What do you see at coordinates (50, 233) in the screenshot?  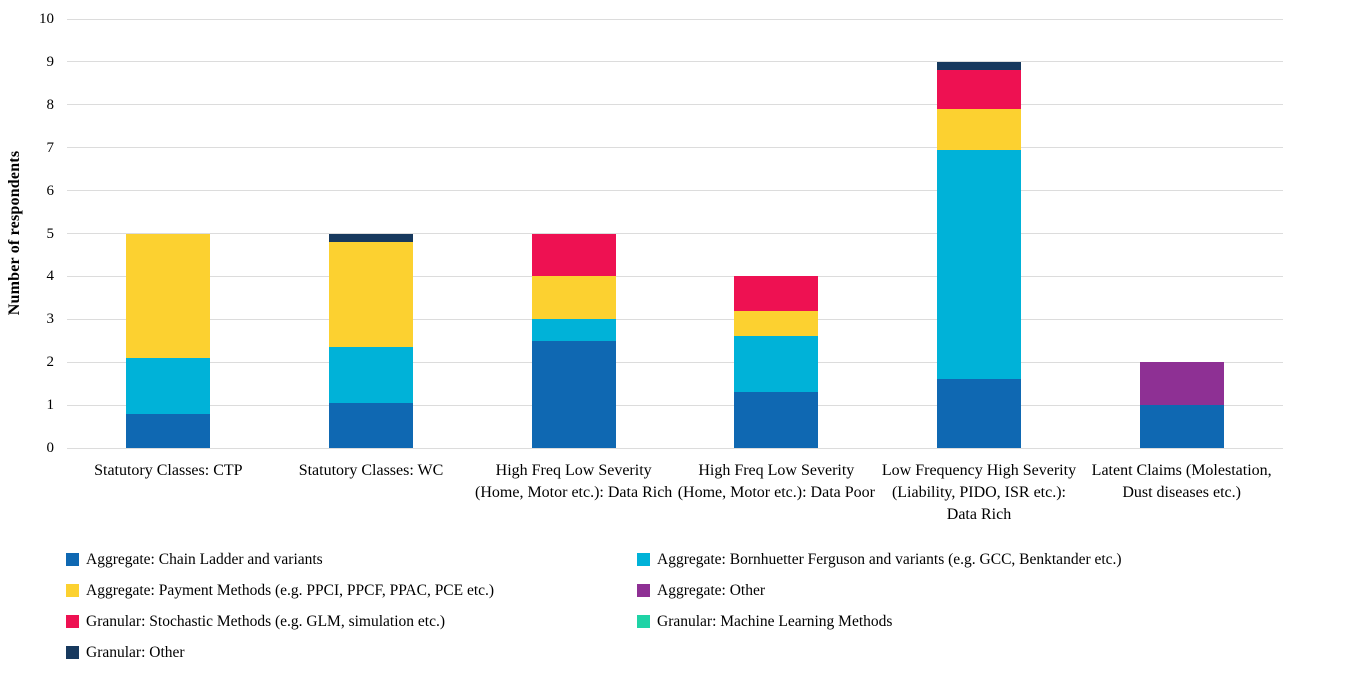 I see `y-tick-label: 5` at bounding box center [50, 233].